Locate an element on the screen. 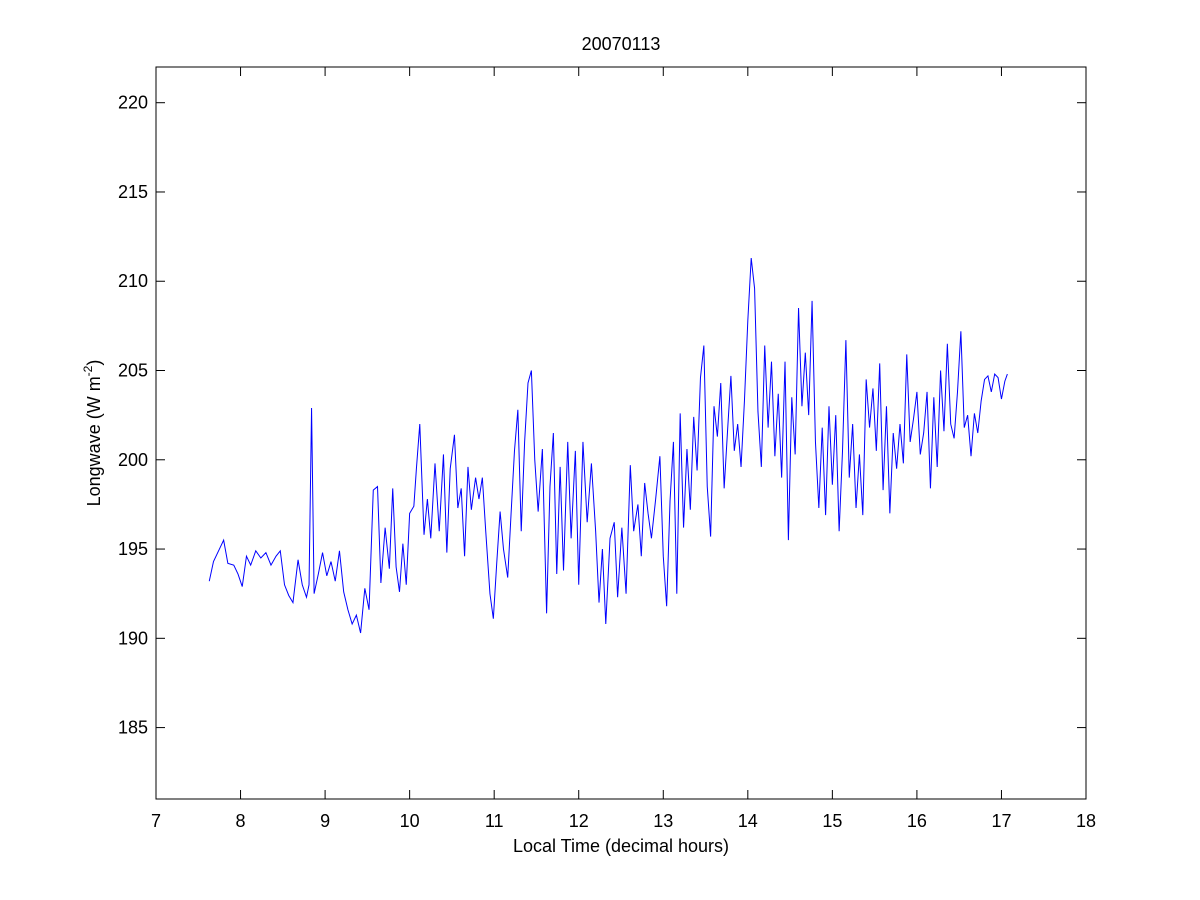 The image size is (1200, 900). x-tick-label: 13 is located at coordinates (663, 821).